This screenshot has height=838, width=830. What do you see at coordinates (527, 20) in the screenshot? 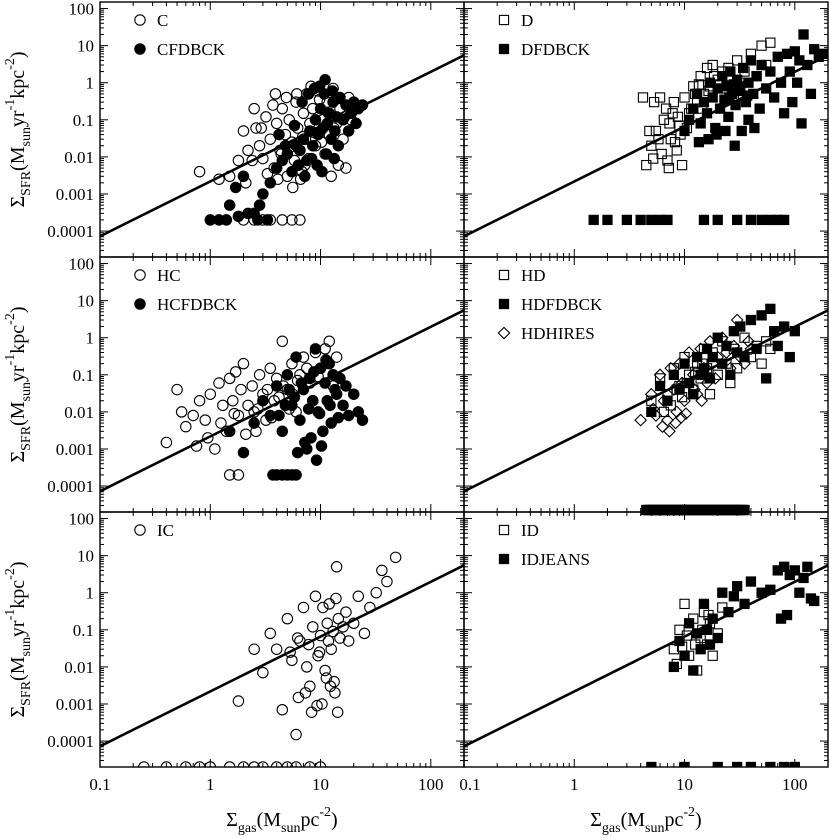
I see `legend-label: D` at bounding box center [527, 20].